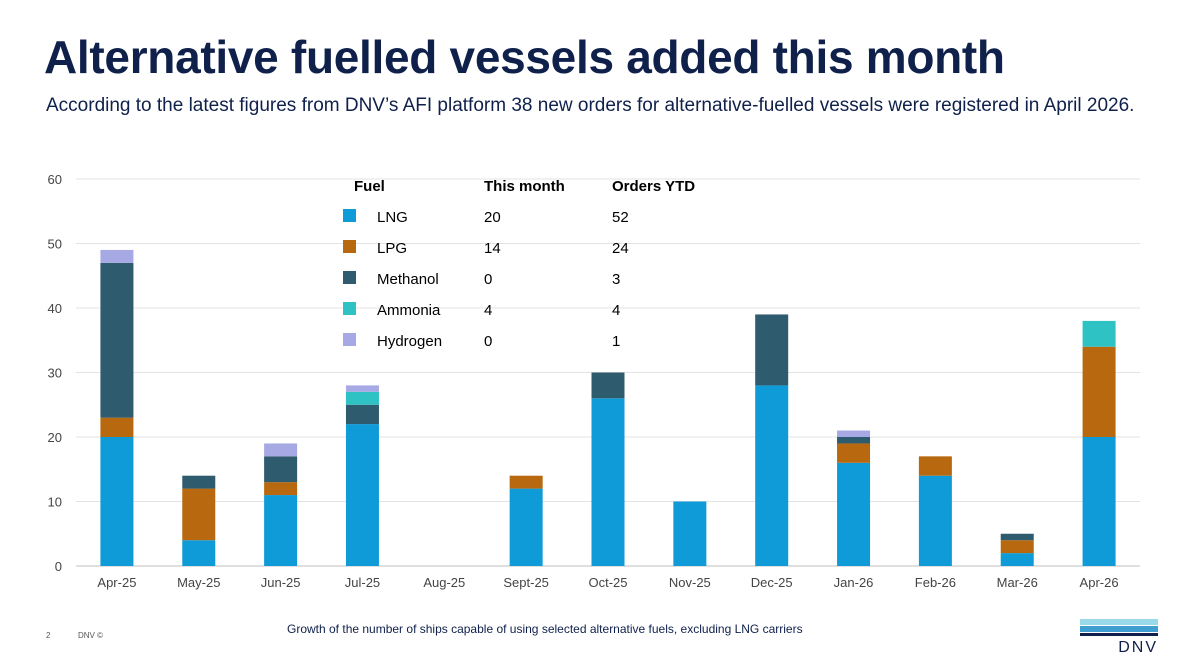 The width and height of the screenshot is (1200, 670). Describe the element at coordinates (616, 341) in the screenshot. I see `legend-orders-ytd: 1` at that location.